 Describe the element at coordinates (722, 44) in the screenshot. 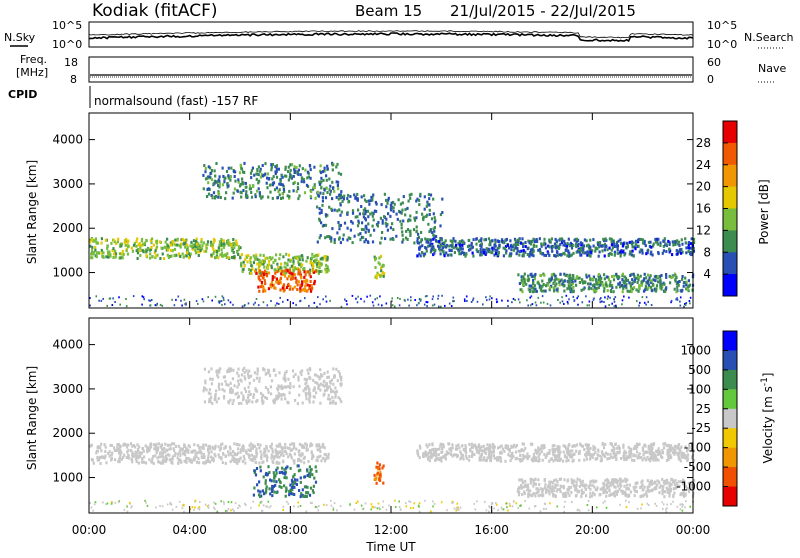

I see `noise-tick-low-right: 10^0` at that location.